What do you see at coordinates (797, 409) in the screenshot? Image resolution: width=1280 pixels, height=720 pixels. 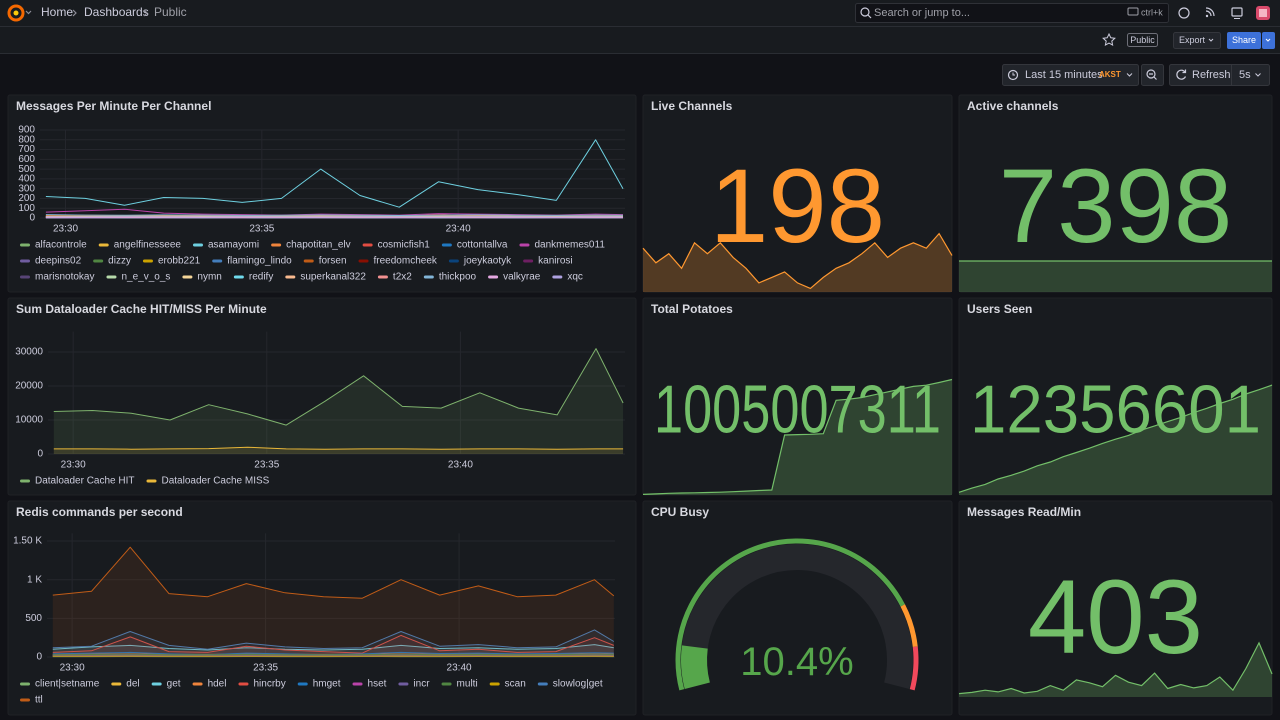 I see `stat-value: 1005007311` at bounding box center [797, 409].